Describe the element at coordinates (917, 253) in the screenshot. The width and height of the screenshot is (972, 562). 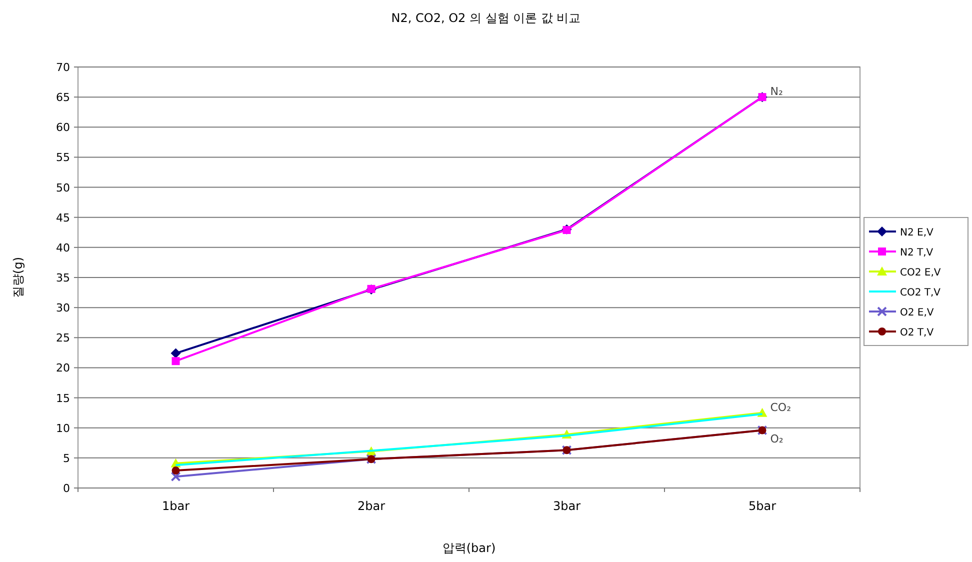
I see `legend-label: N2 T,V` at that location.